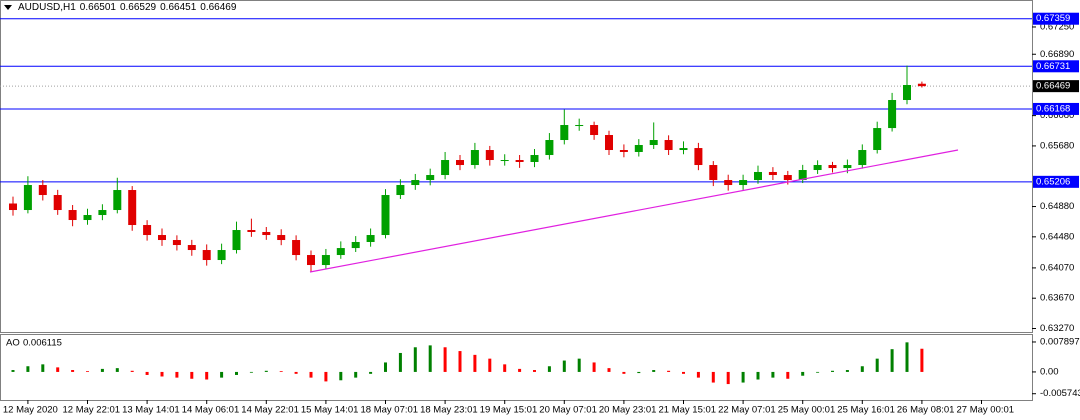 Image resolution: width=1080 pixels, height=420 pixels. Describe the element at coordinates (1053, 18) in the screenshot. I see `level-label: 0.67359` at that location.